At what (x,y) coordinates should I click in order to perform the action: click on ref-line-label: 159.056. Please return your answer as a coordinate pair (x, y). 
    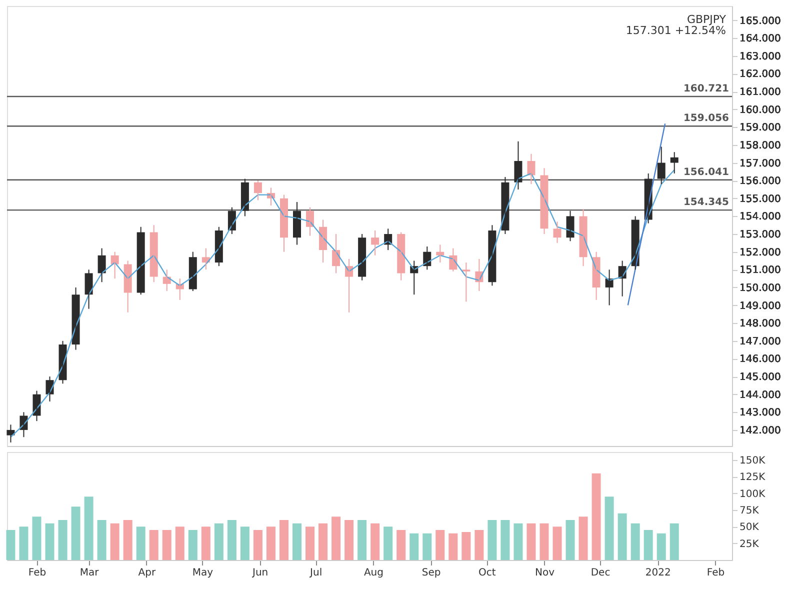
    Looking at the image, I should click on (706, 118).